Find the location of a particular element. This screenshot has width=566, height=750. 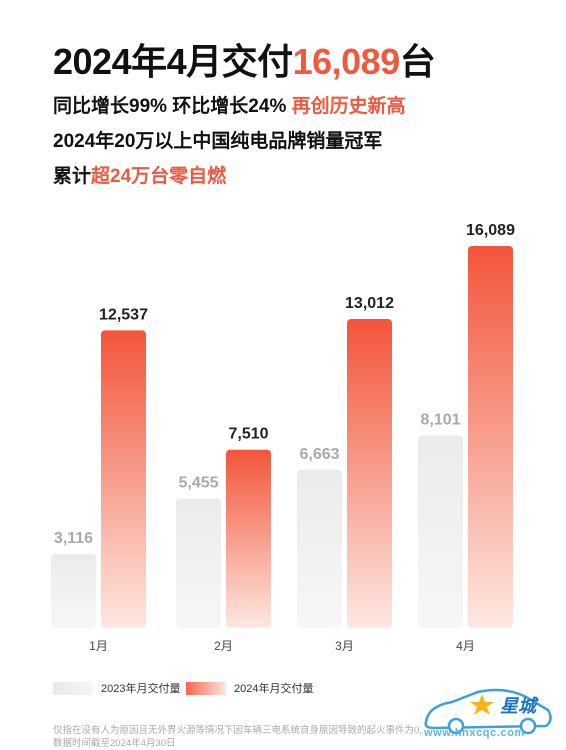

headline: 2024年4月交付16,089台 is located at coordinates (244, 62).